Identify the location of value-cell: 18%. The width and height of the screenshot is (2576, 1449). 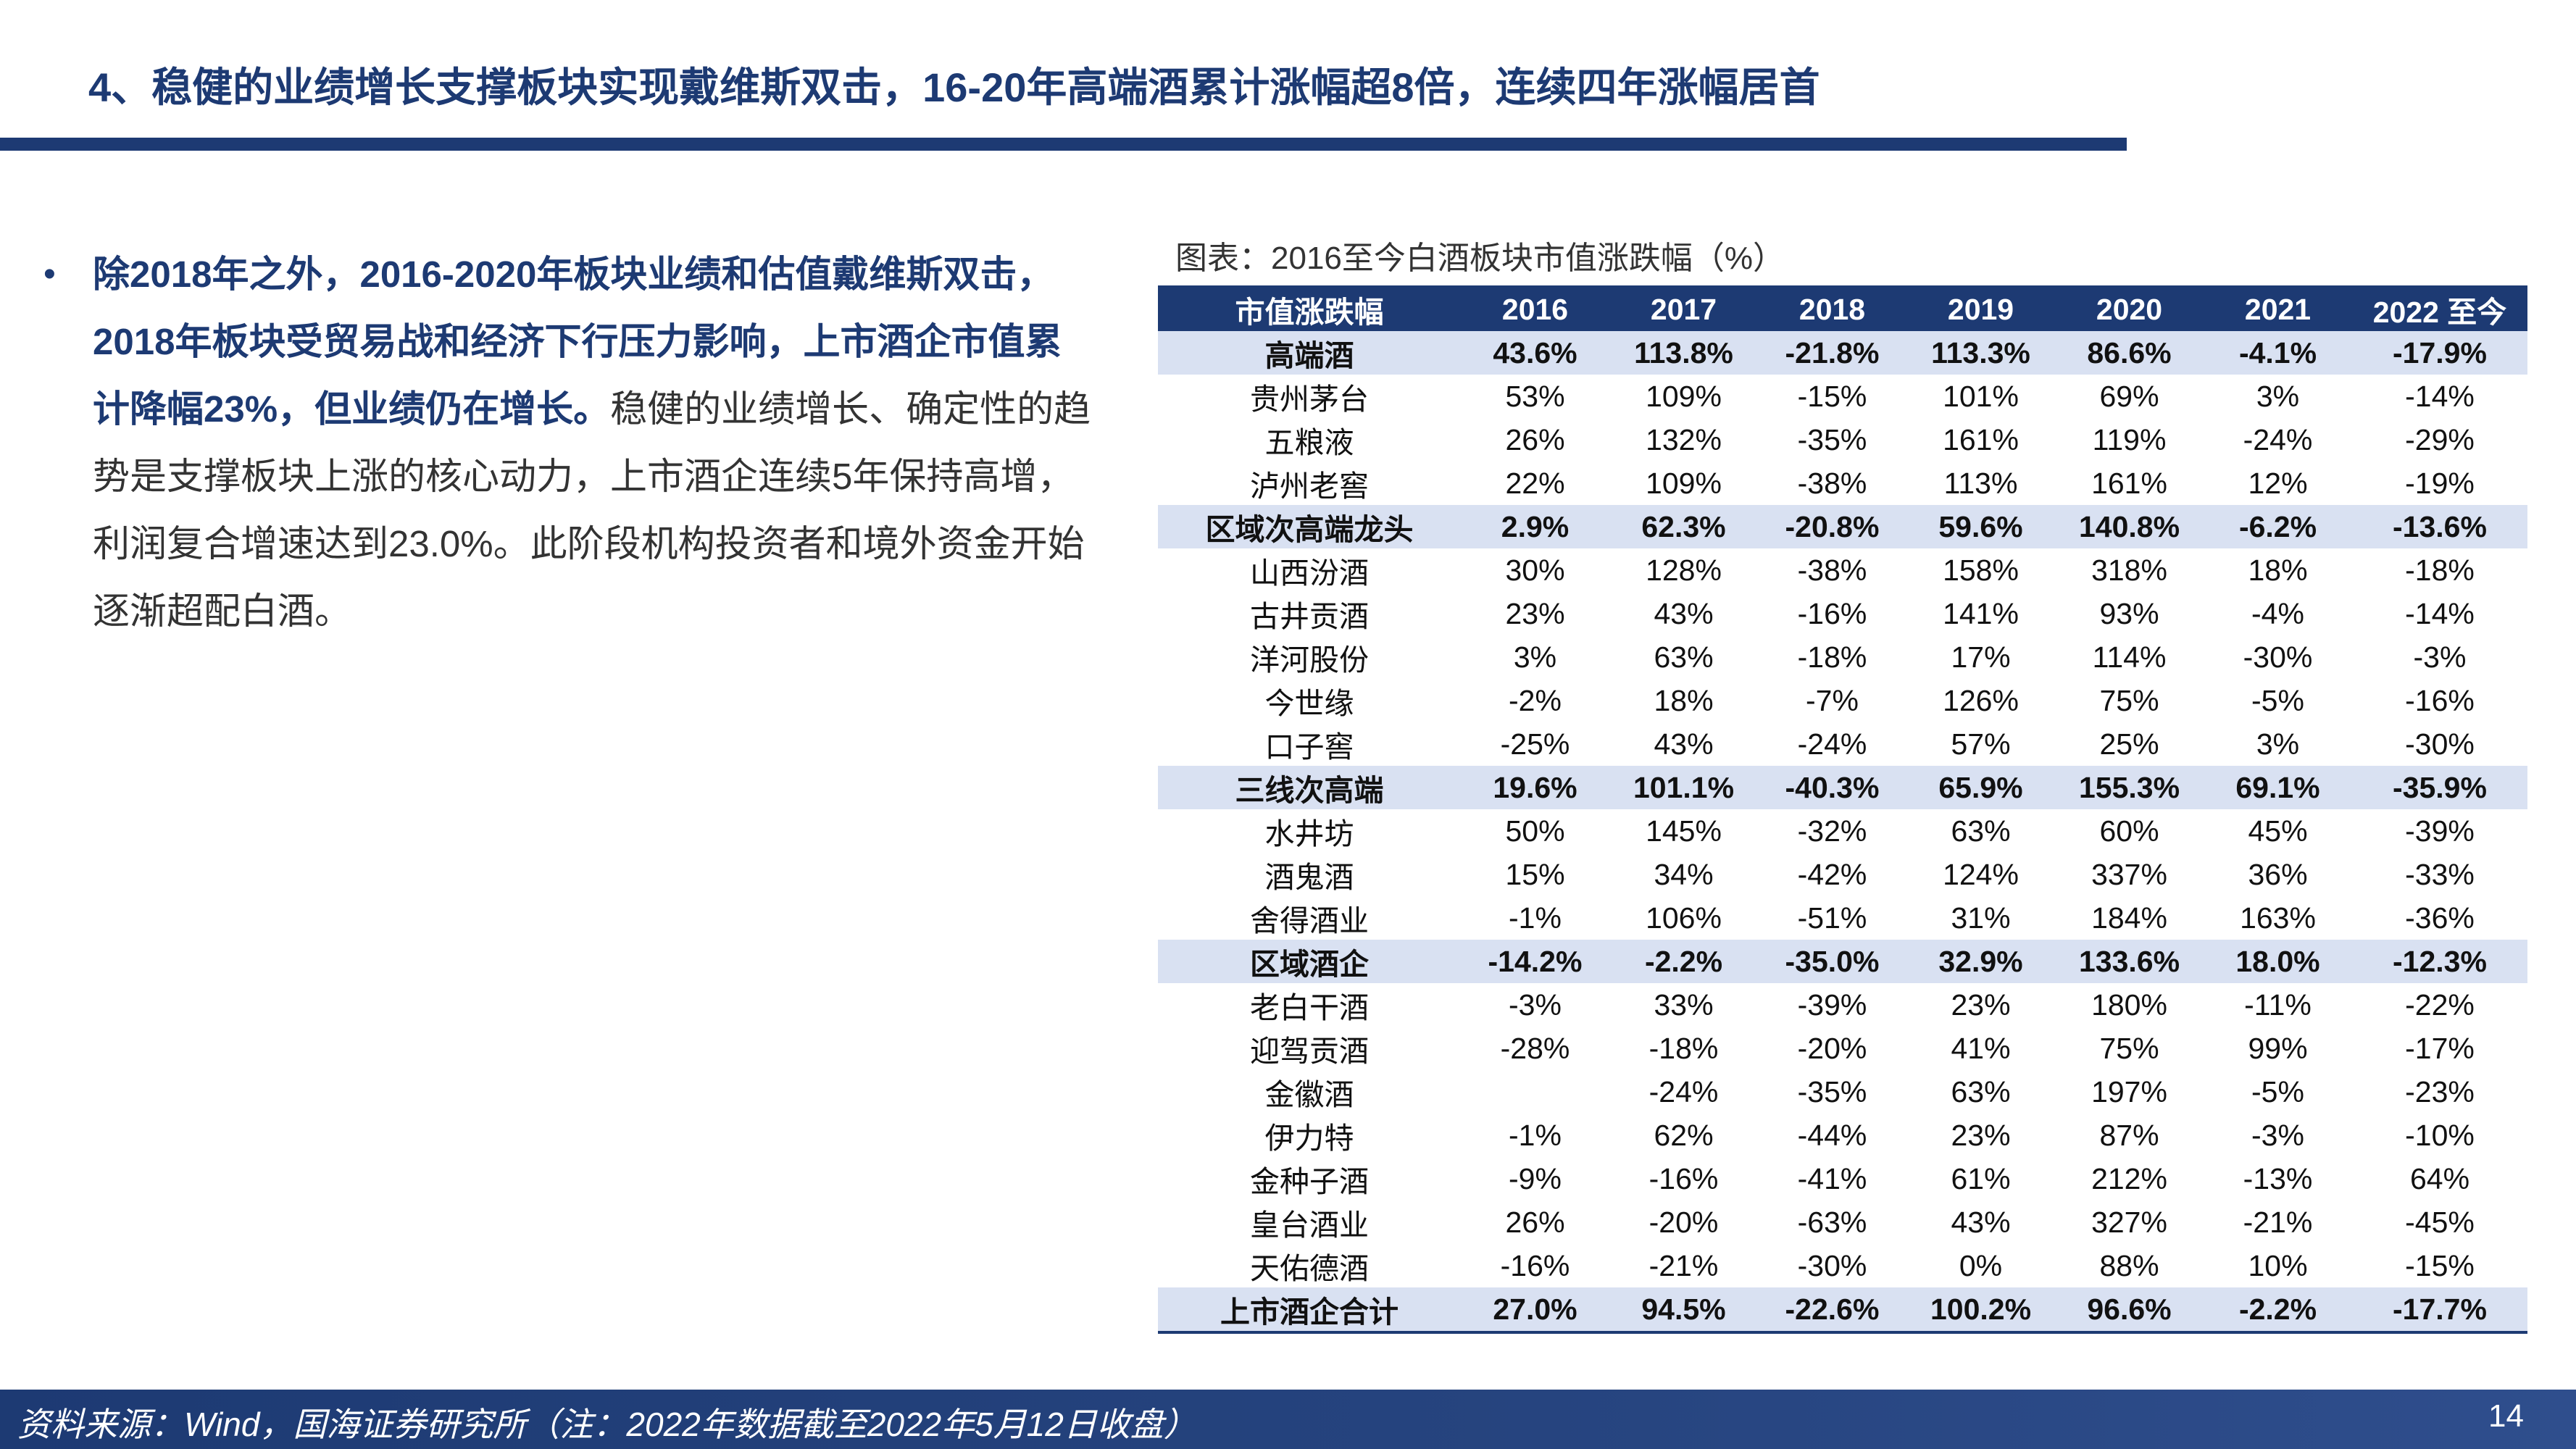
(2278, 570).